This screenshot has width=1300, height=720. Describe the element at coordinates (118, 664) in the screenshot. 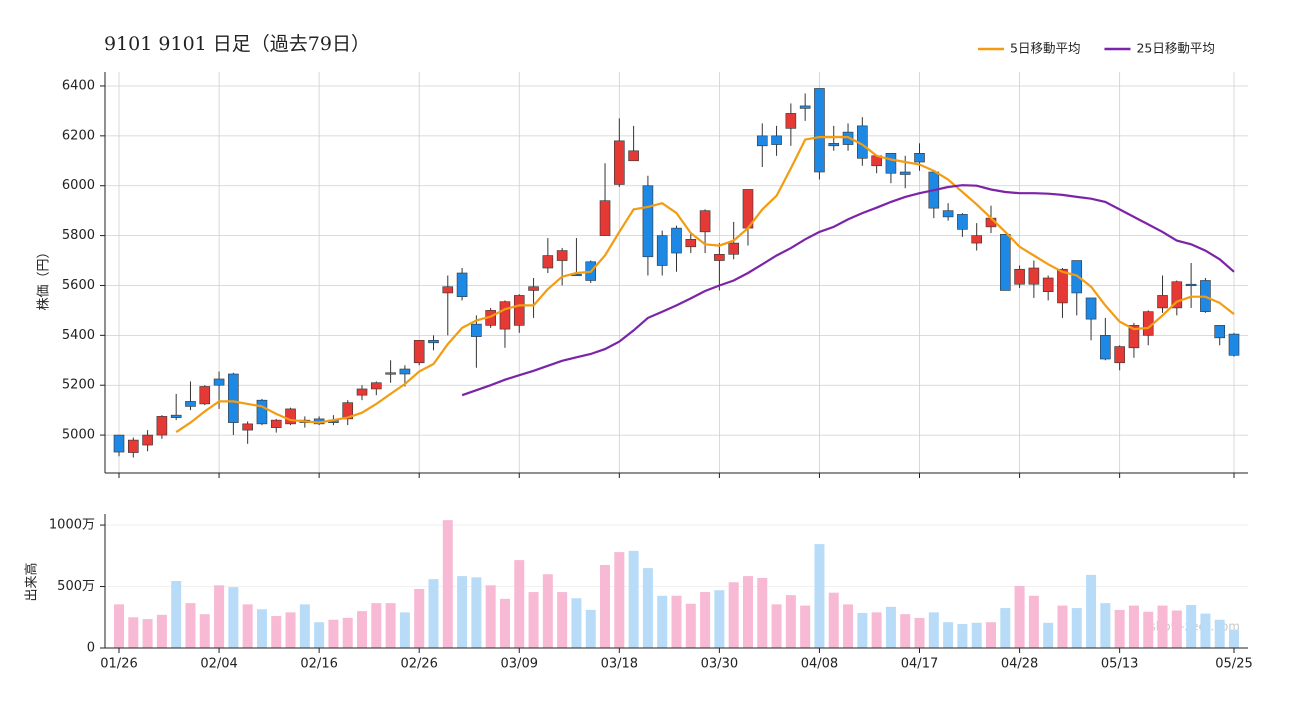

I see `x-tick-label: 01/26` at that location.